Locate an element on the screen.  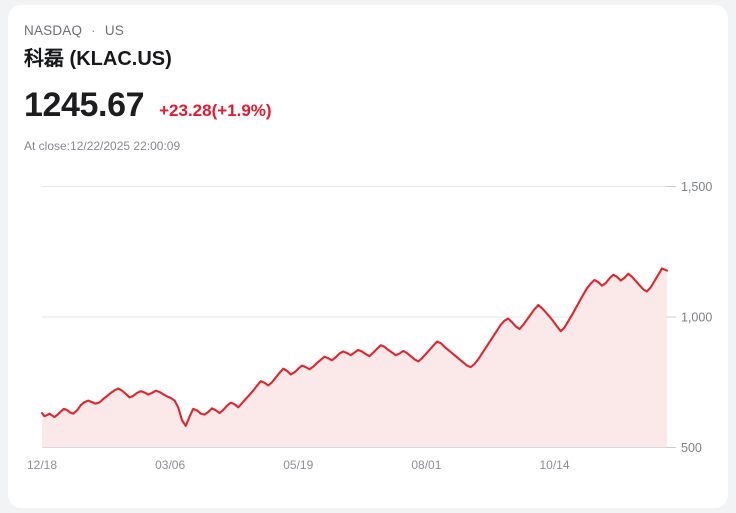
ytick-label: 500 is located at coordinates (691, 448).